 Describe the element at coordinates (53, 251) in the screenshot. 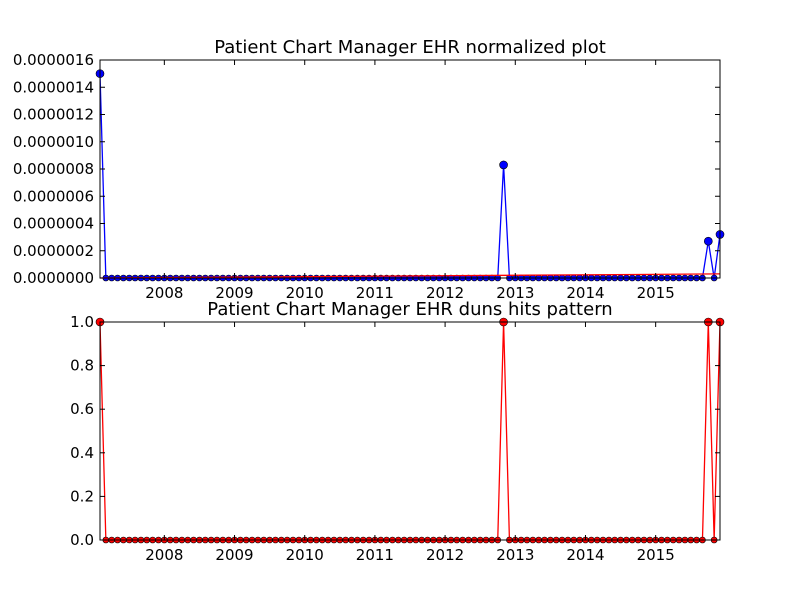

I see `top-y-tick-label: 0.0000002` at that location.